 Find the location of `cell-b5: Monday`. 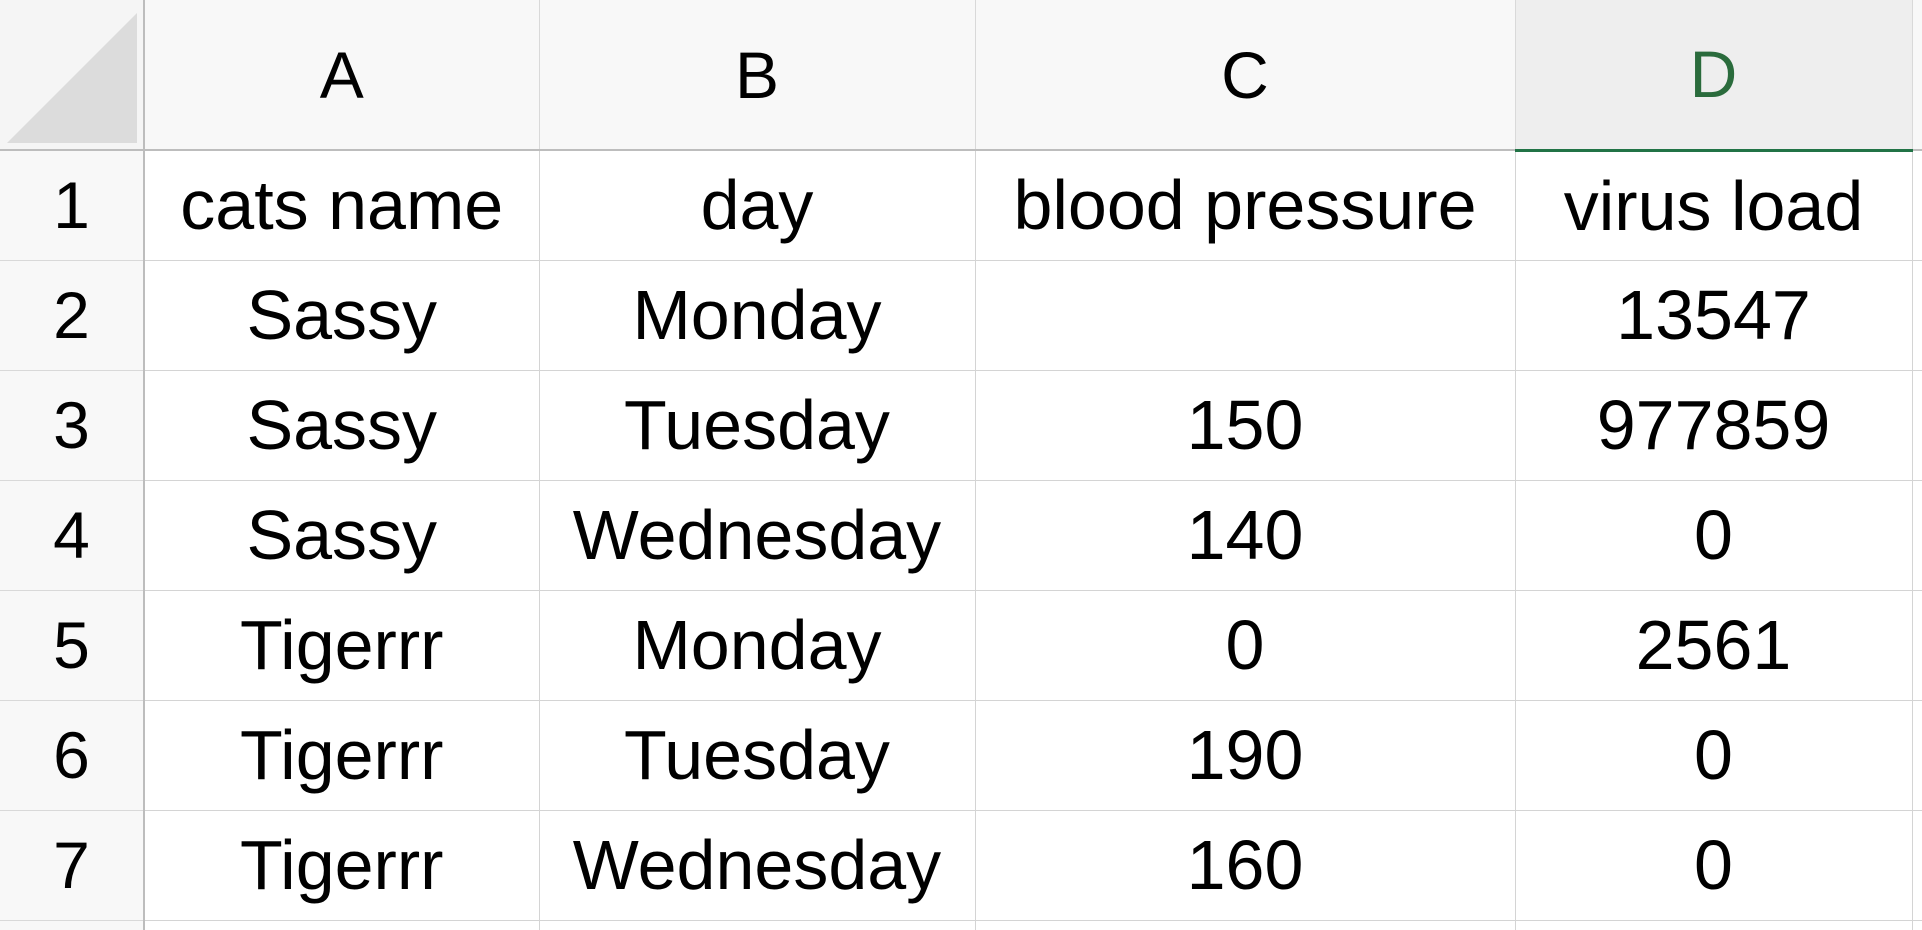

cell-b5: Monday is located at coordinates (757, 645).